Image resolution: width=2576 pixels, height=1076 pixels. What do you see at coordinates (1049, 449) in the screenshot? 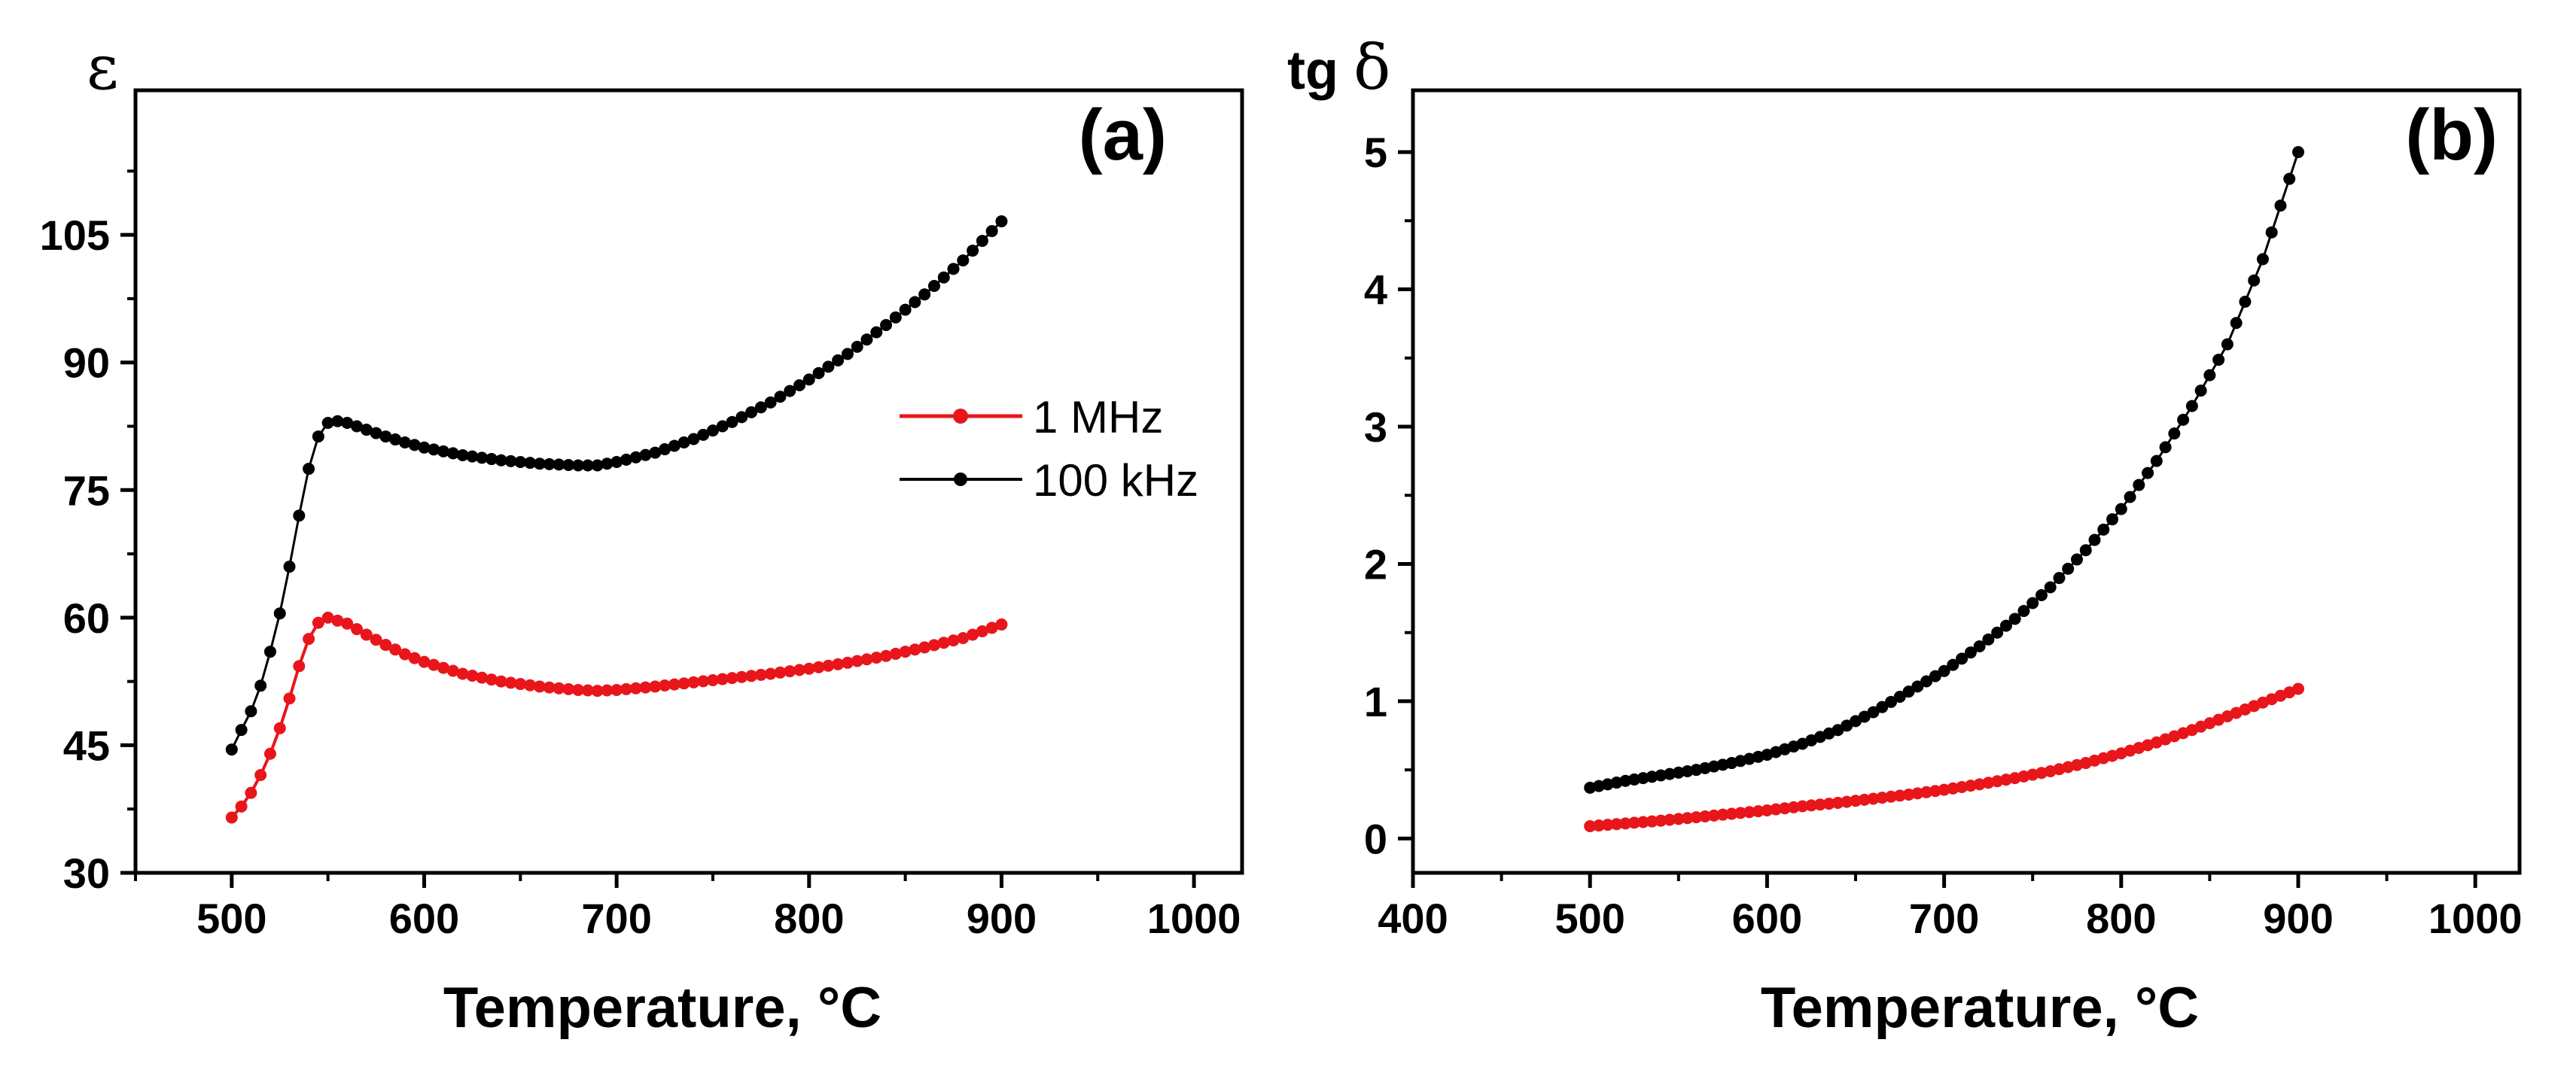
I see `panel-a-legend: 1 MHz 100 kHz` at bounding box center [1049, 449].